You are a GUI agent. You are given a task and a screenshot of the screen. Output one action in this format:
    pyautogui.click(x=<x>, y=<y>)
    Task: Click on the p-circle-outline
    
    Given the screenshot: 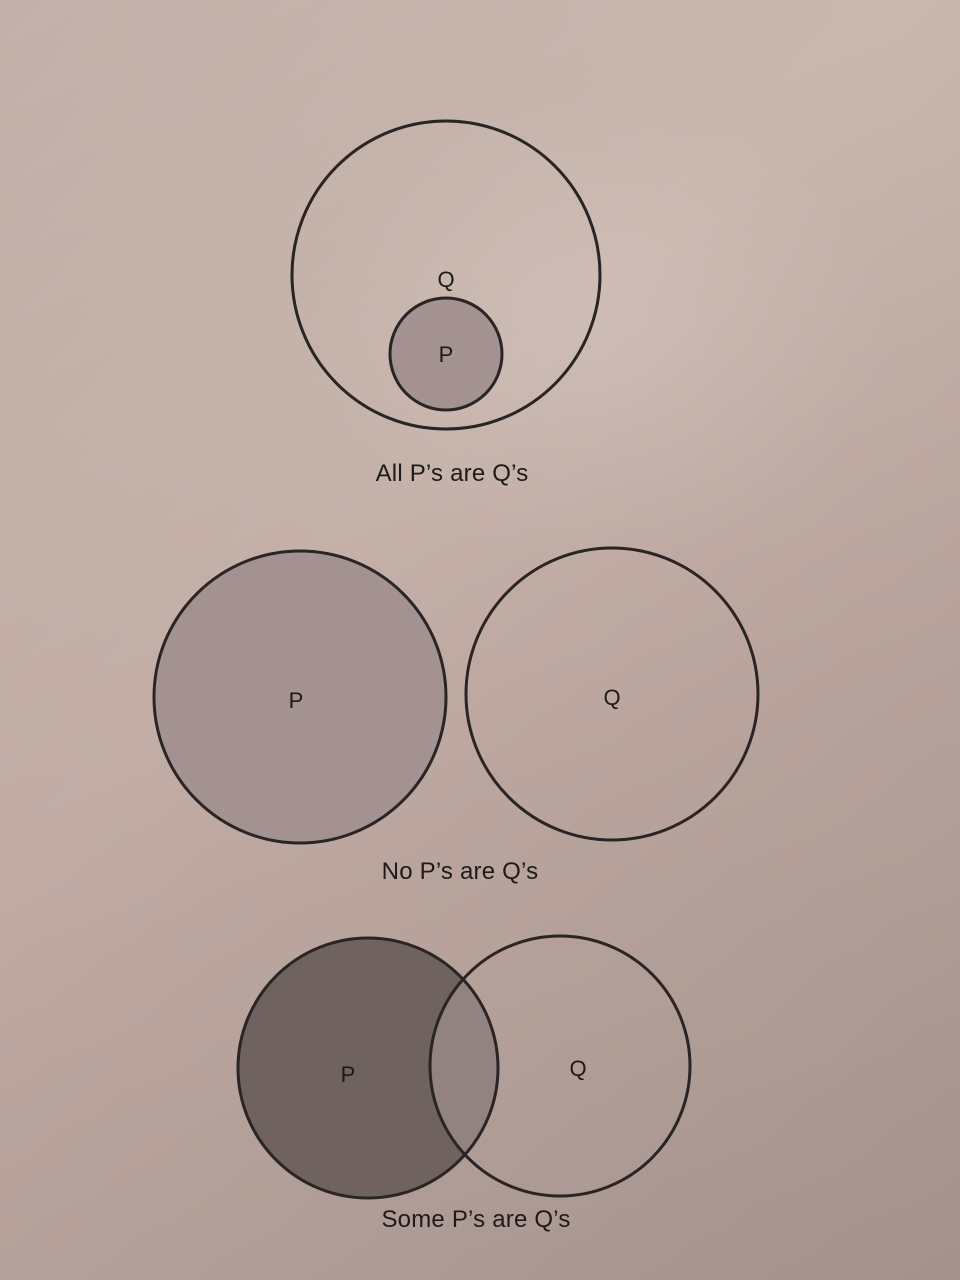 What is the action you would take?
    pyautogui.click(x=368, y=1068)
    